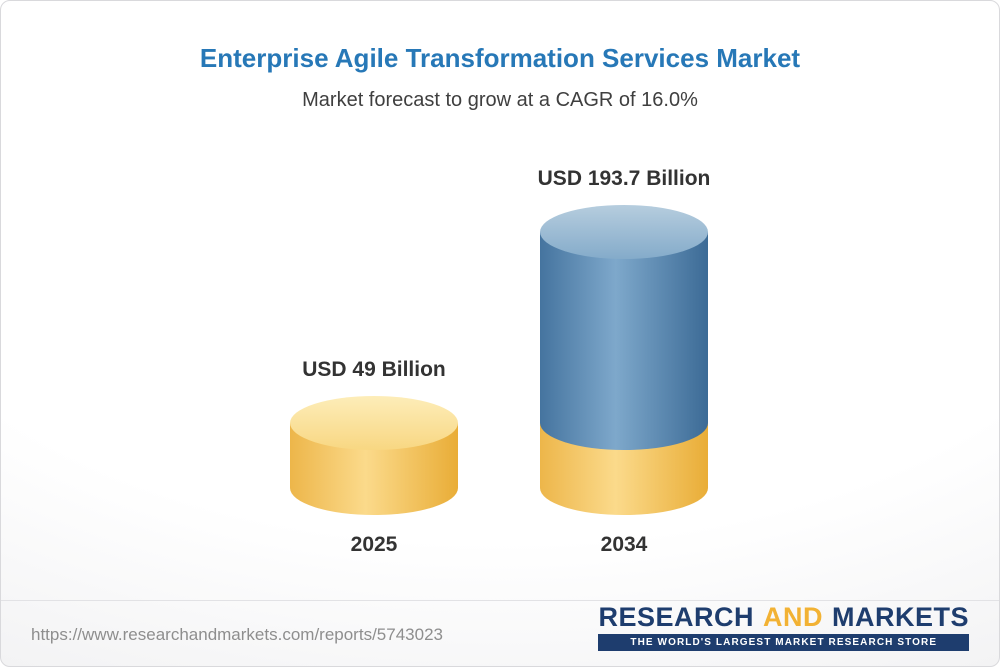 The image size is (1000, 667). What do you see at coordinates (793, 617) in the screenshot?
I see `logo-word-and: AND` at bounding box center [793, 617].